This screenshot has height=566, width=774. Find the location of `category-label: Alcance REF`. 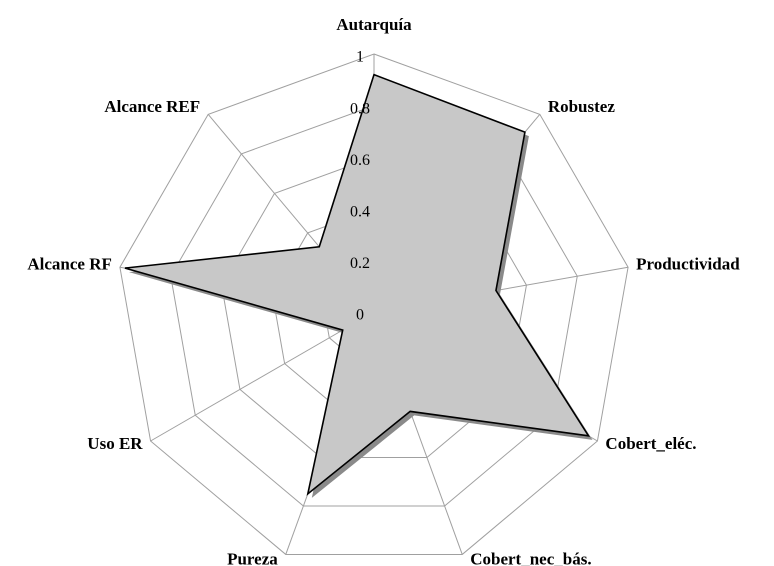

category-label: Alcance REF is located at coordinates (152, 106).